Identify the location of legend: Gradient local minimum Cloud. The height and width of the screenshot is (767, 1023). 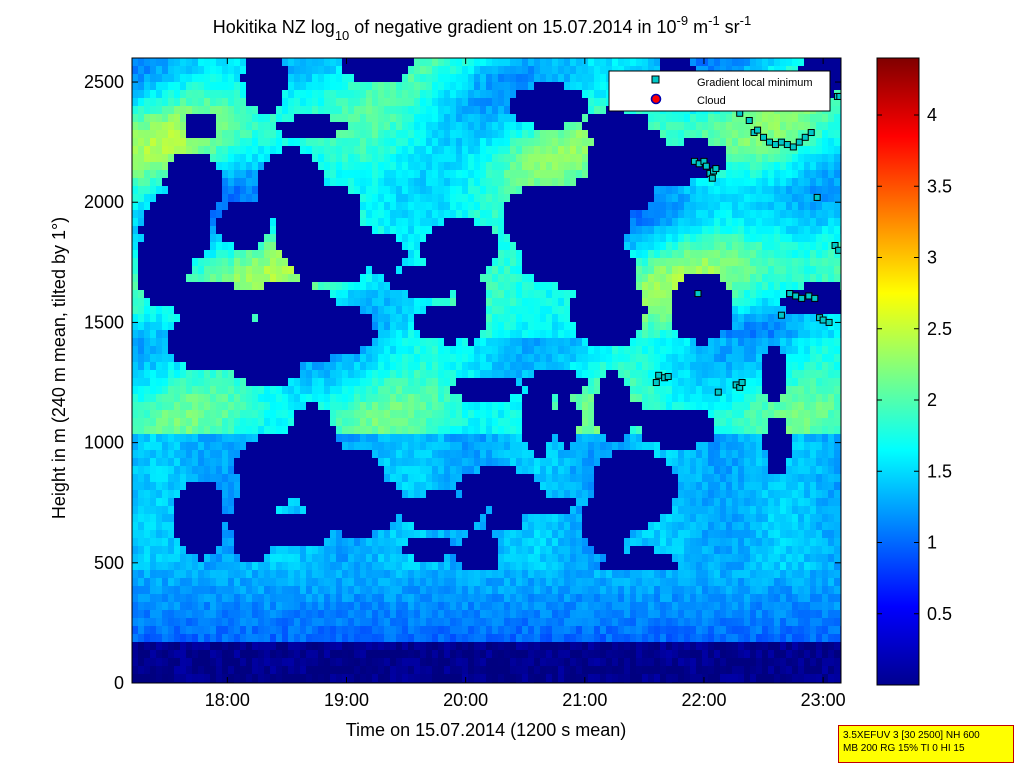
(719, 91).